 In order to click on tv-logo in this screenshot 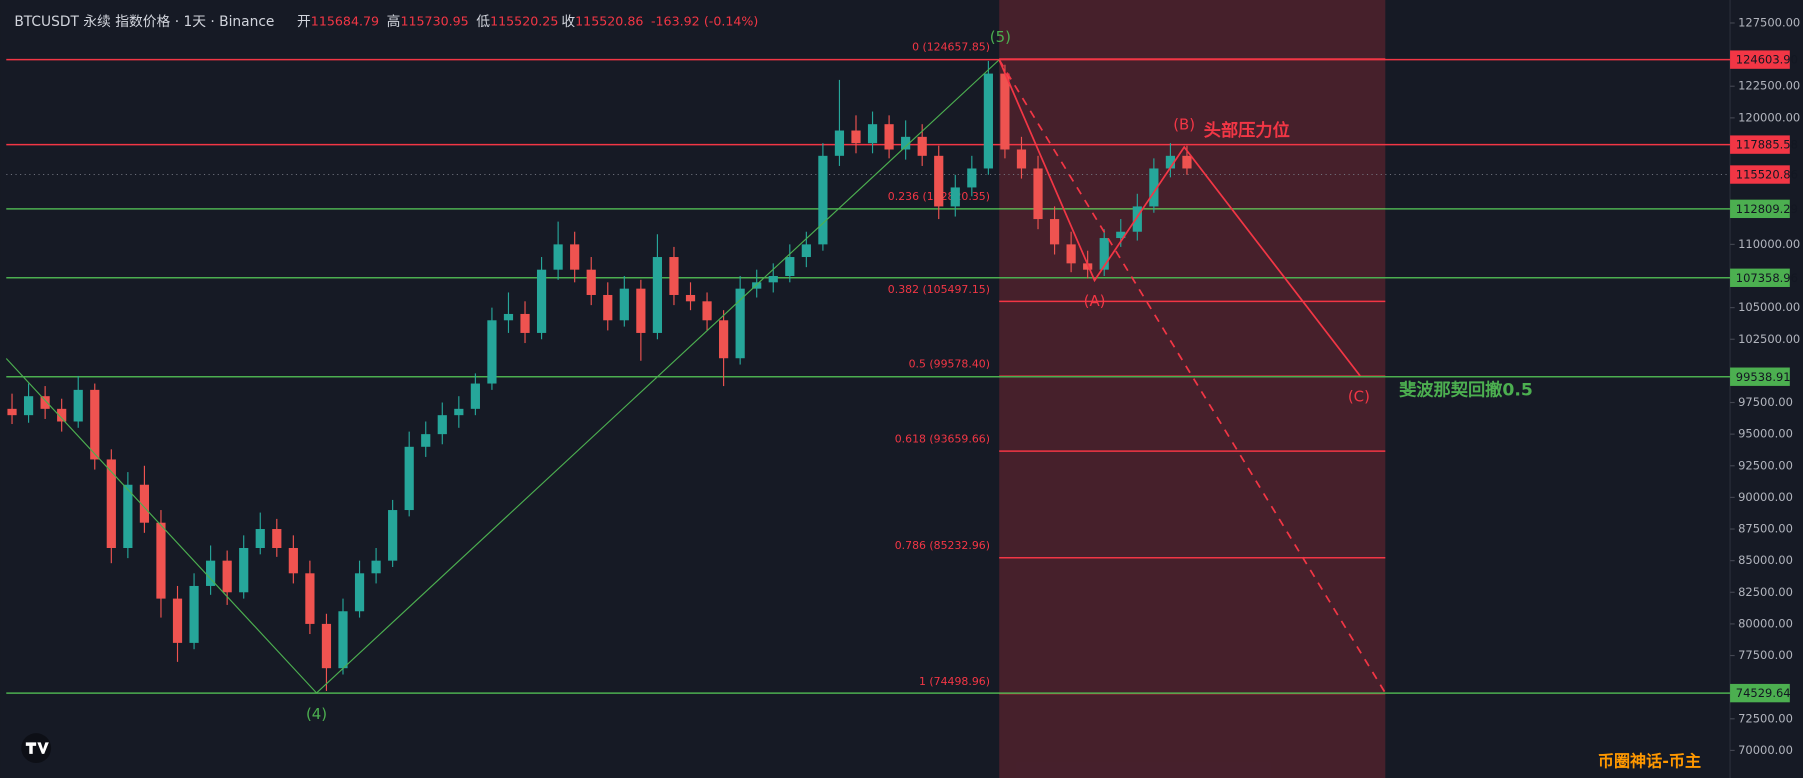, I will do `click(36, 748)`.